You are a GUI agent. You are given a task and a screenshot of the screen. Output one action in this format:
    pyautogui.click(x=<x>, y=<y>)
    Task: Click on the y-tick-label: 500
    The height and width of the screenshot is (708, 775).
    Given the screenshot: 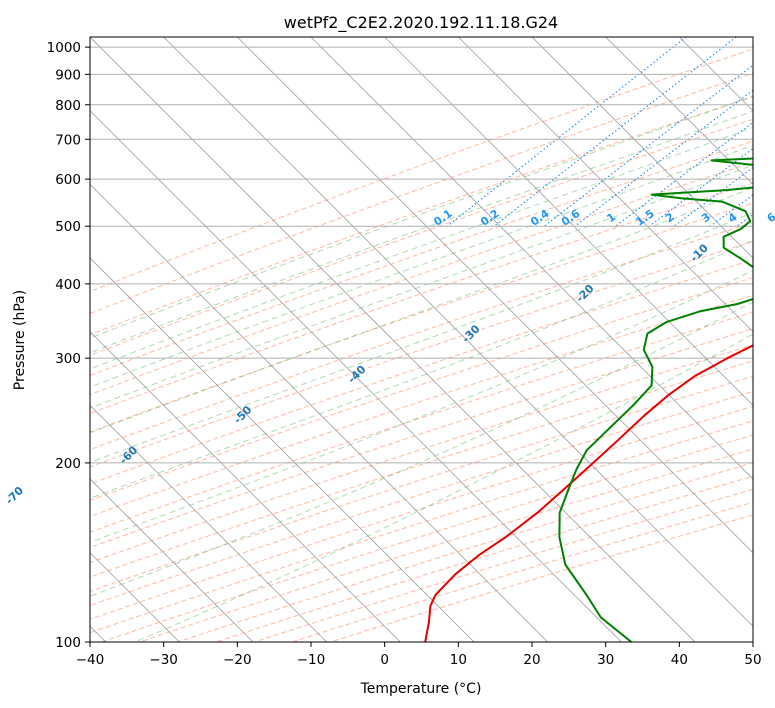 What is the action you would take?
    pyautogui.click(x=68, y=227)
    